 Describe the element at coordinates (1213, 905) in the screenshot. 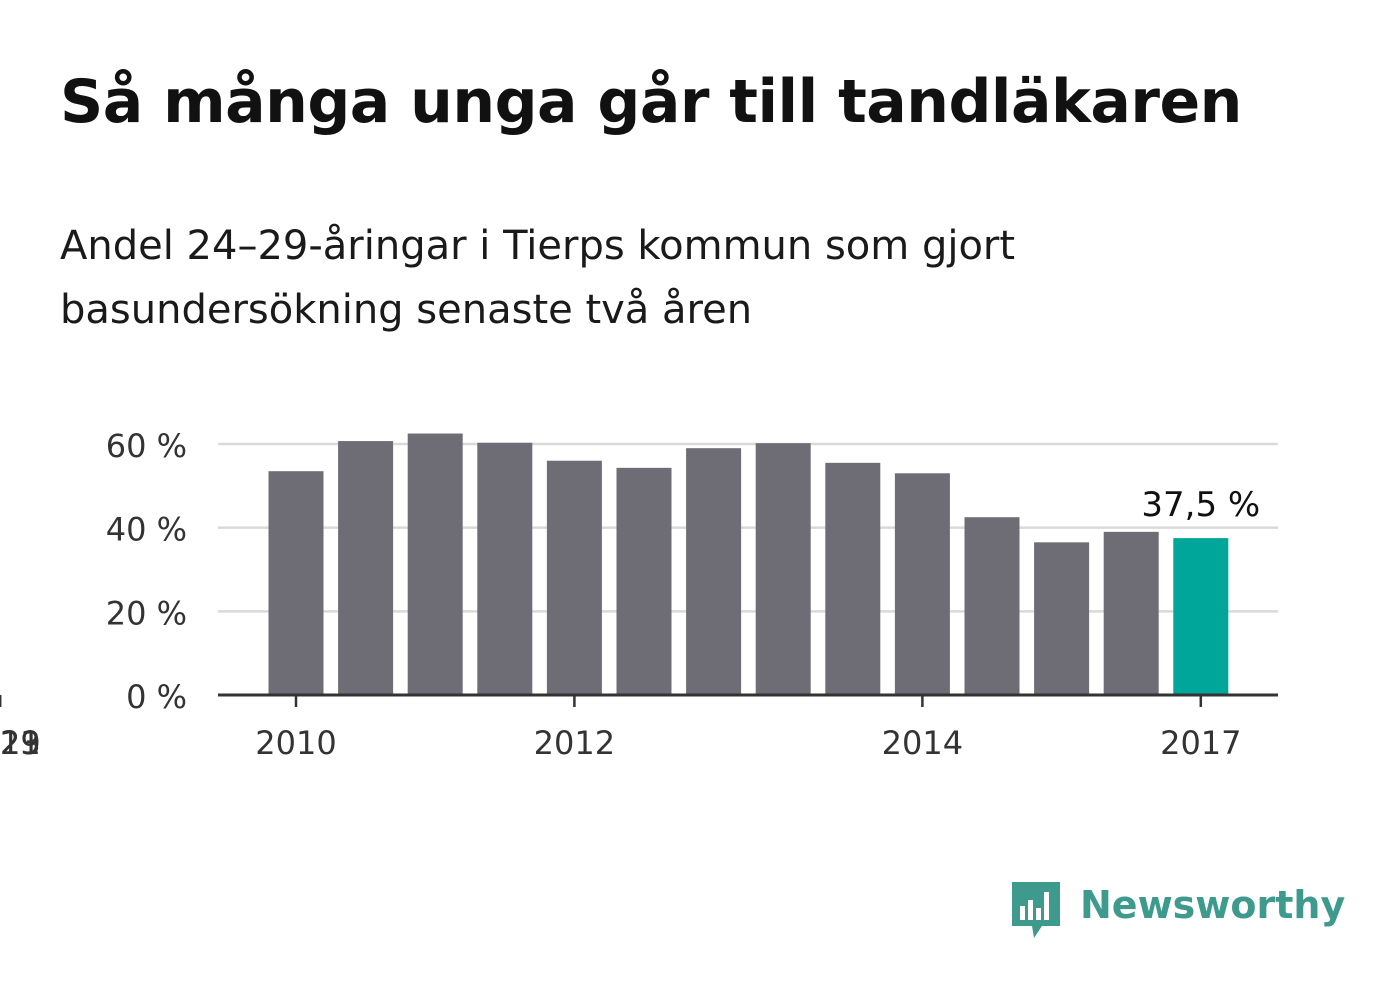

I see `brand-name: Newsworthy` at that location.